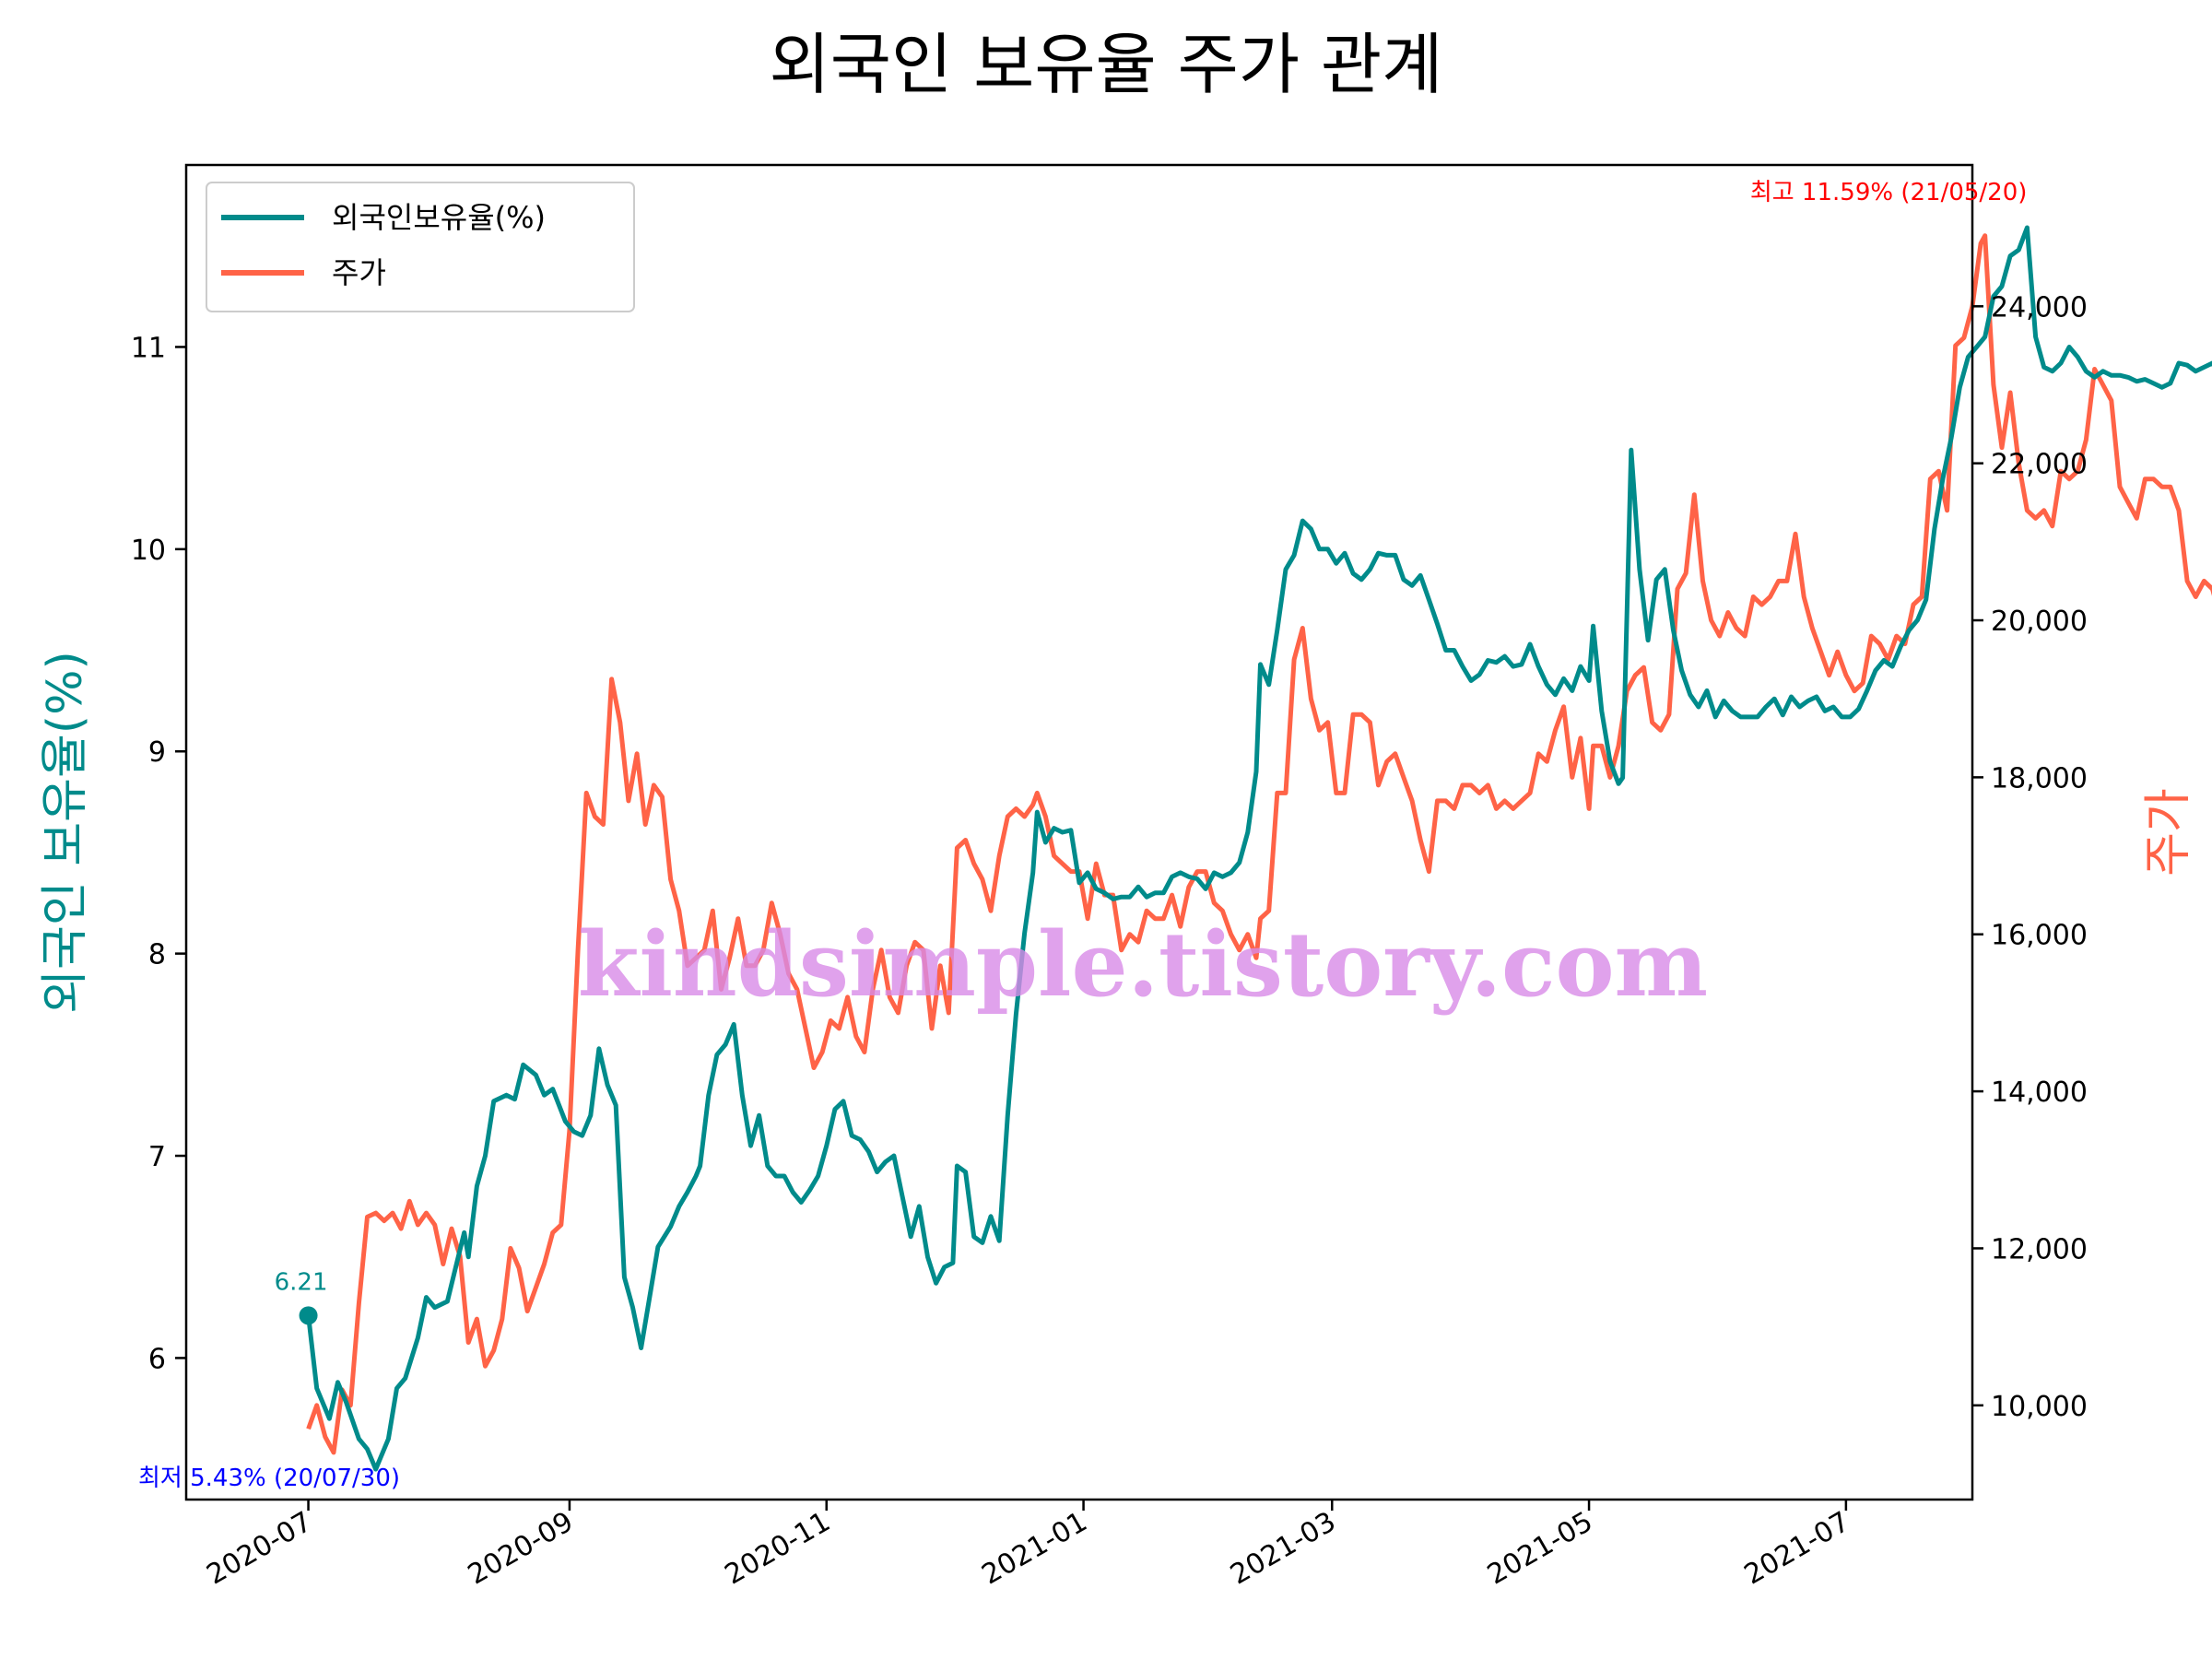 The image size is (2212, 1659). I want to click on x-tick-label: 2020-07, so click(259, 1549).